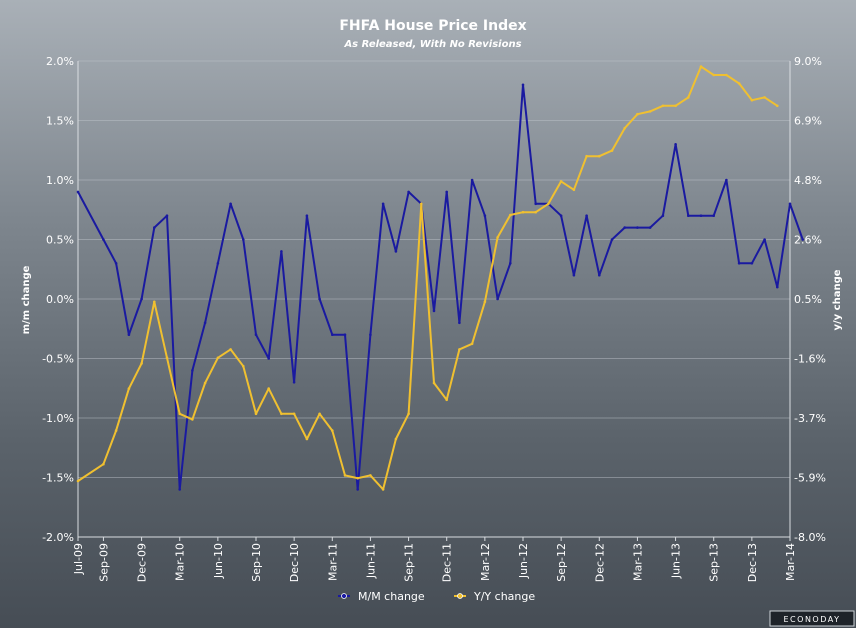  Describe the element at coordinates (714, 562) in the screenshot. I see `x-tick-label: Sep-13` at that location.